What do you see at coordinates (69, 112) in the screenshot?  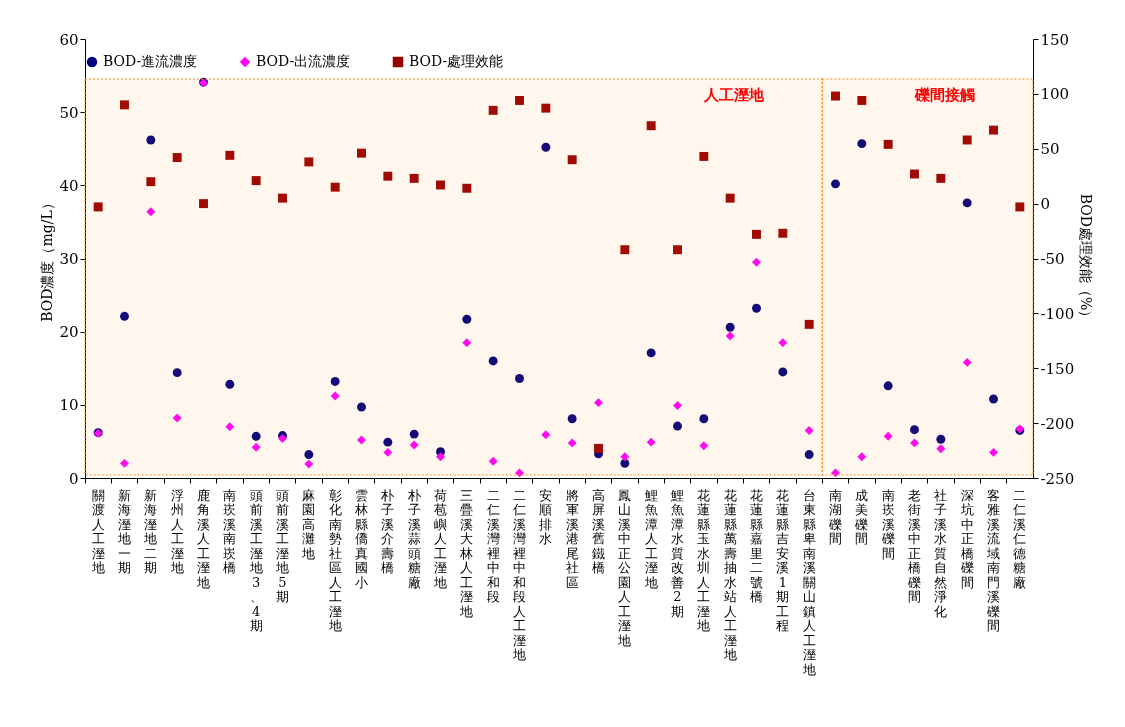 I see `y-tick-label: 50` at bounding box center [69, 112].